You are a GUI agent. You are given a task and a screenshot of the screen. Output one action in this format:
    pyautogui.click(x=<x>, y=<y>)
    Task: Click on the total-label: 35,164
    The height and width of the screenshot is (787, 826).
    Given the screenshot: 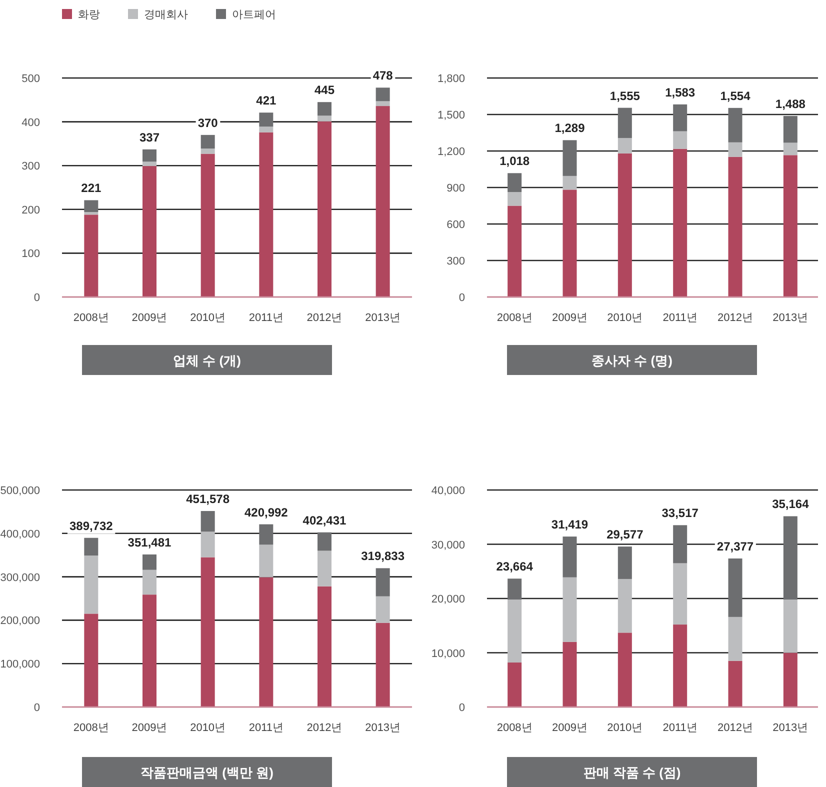 What is the action you would take?
    pyautogui.click(x=791, y=504)
    